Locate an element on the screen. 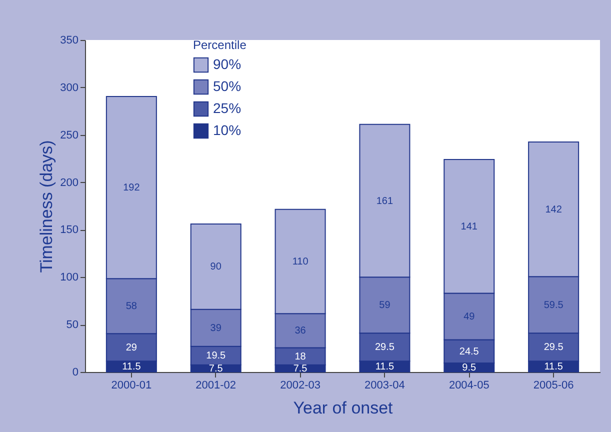 The width and height of the screenshot is (611, 432). data-label: 19.5 is located at coordinates (216, 356).